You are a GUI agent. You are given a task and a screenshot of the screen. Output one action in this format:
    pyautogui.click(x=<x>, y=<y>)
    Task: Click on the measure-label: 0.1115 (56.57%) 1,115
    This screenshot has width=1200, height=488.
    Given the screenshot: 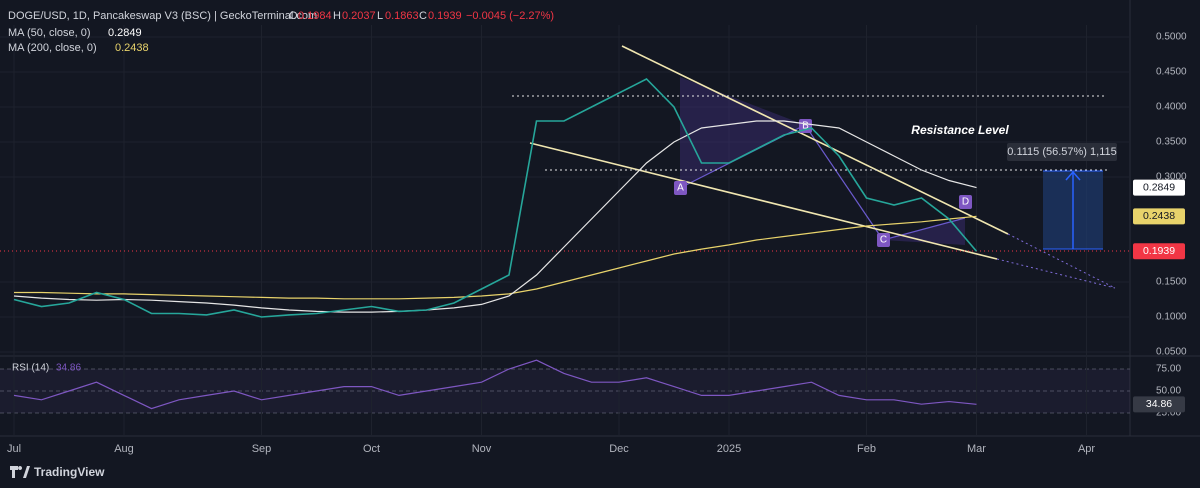 What is the action you would take?
    pyautogui.click(x=1061, y=152)
    